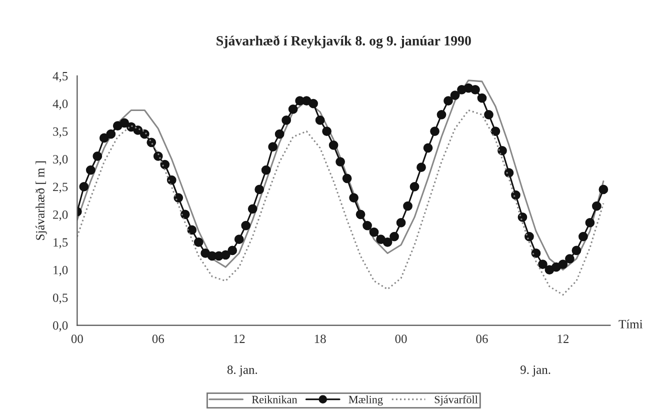 This screenshot has width=654, height=417. Describe the element at coordinates (60, 299) in the screenshot. I see `y-tick-label: 0,5` at that location.